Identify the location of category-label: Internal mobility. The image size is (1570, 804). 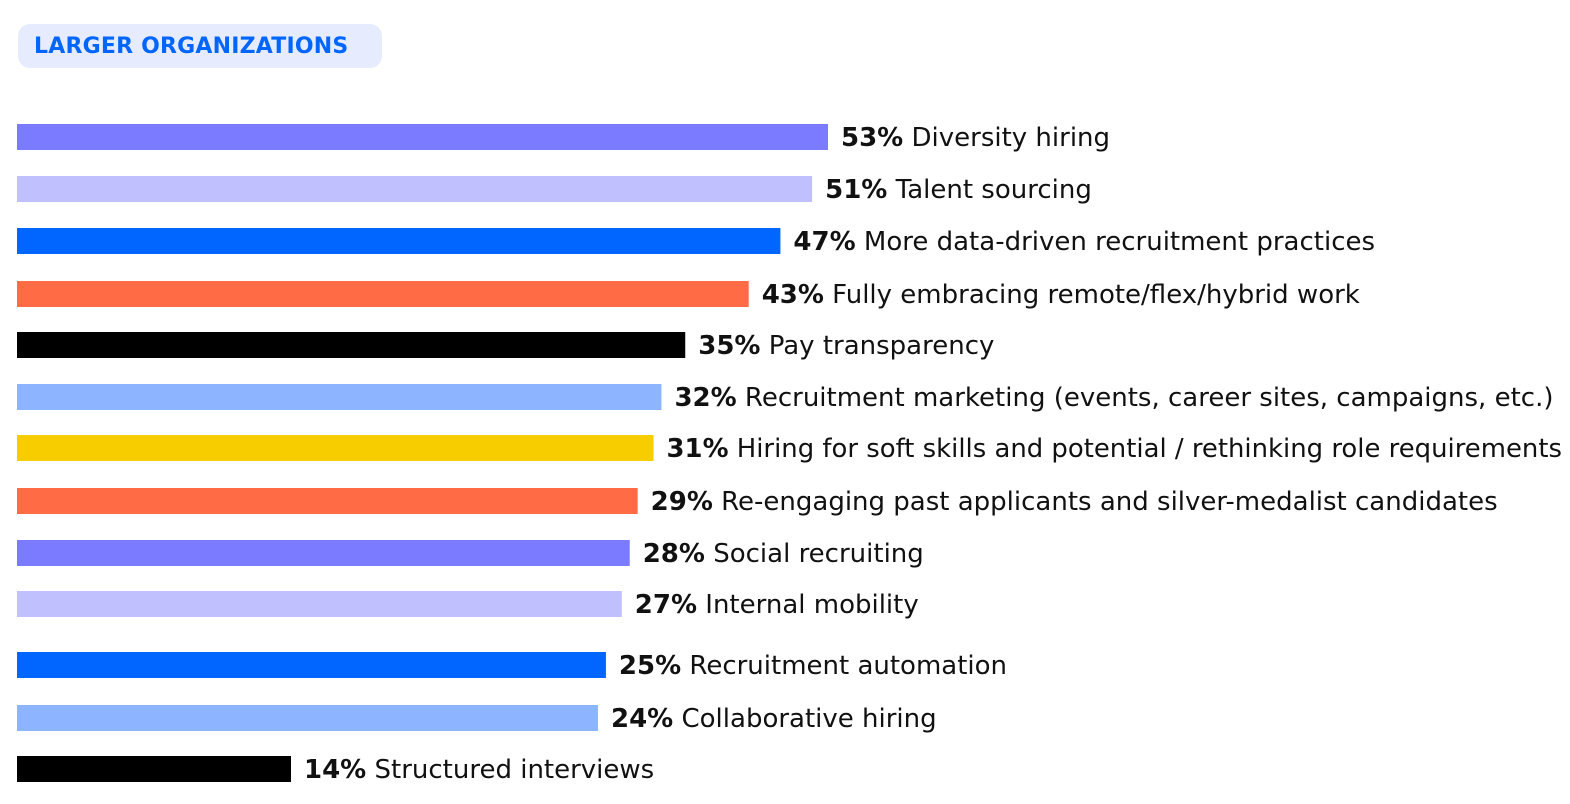
(808, 605).